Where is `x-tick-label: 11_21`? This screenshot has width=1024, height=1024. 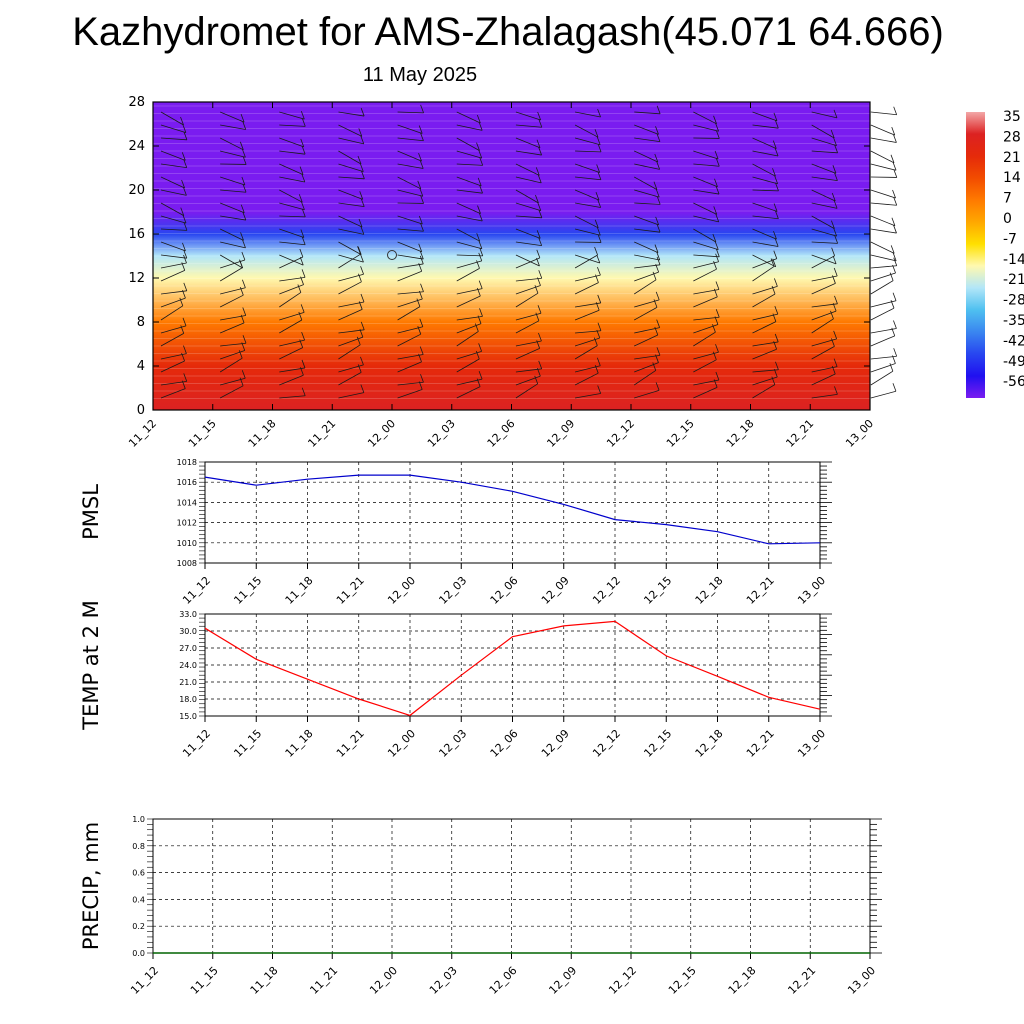 x-tick-label: 11_21 is located at coordinates (350, 590).